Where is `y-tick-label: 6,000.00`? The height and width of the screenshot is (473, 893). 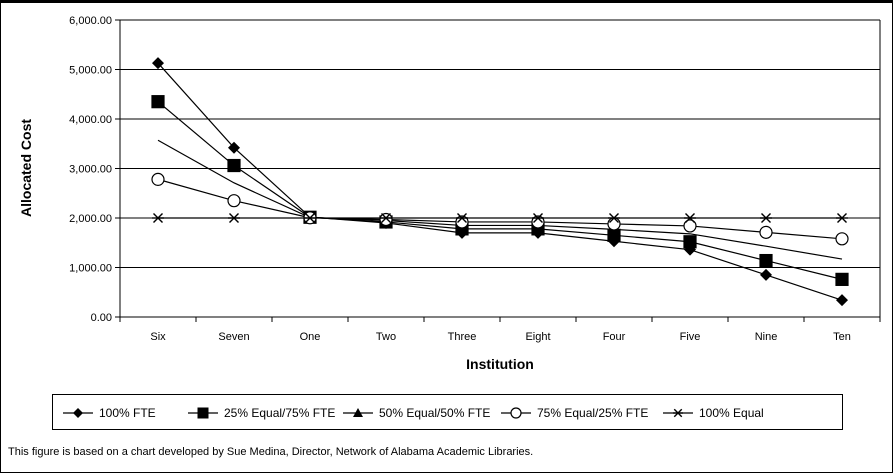 y-tick-label: 6,000.00 is located at coordinates (90, 21).